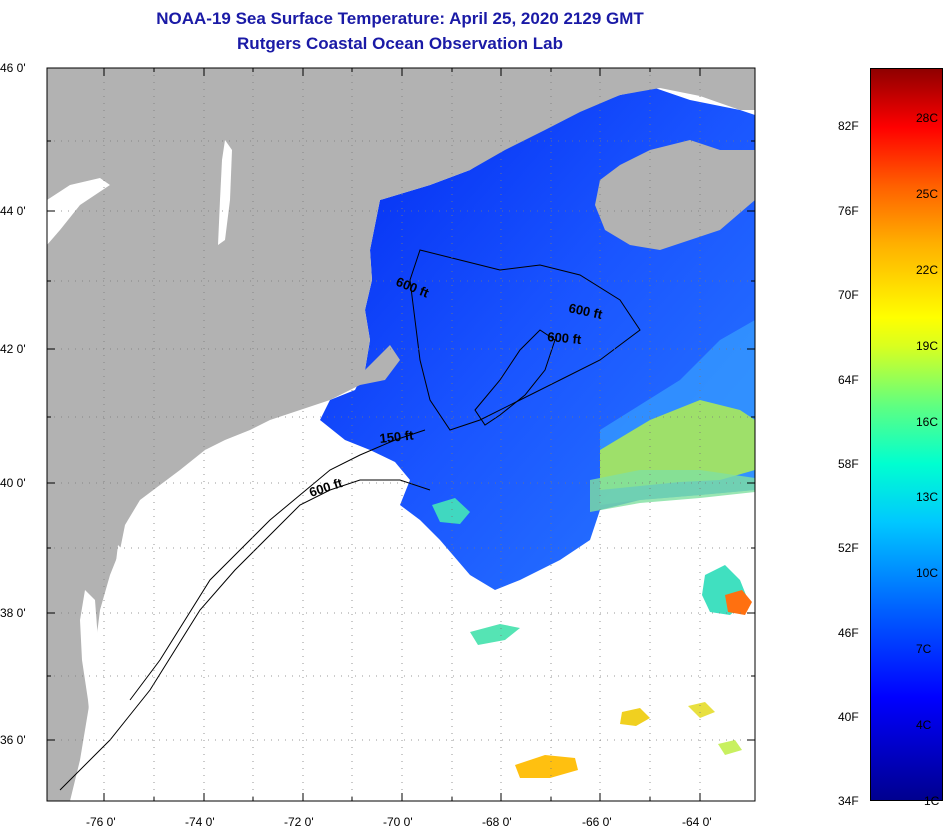  What do you see at coordinates (515, 377) in the screenshot?
I see `contour-georges-bank` at bounding box center [515, 377].